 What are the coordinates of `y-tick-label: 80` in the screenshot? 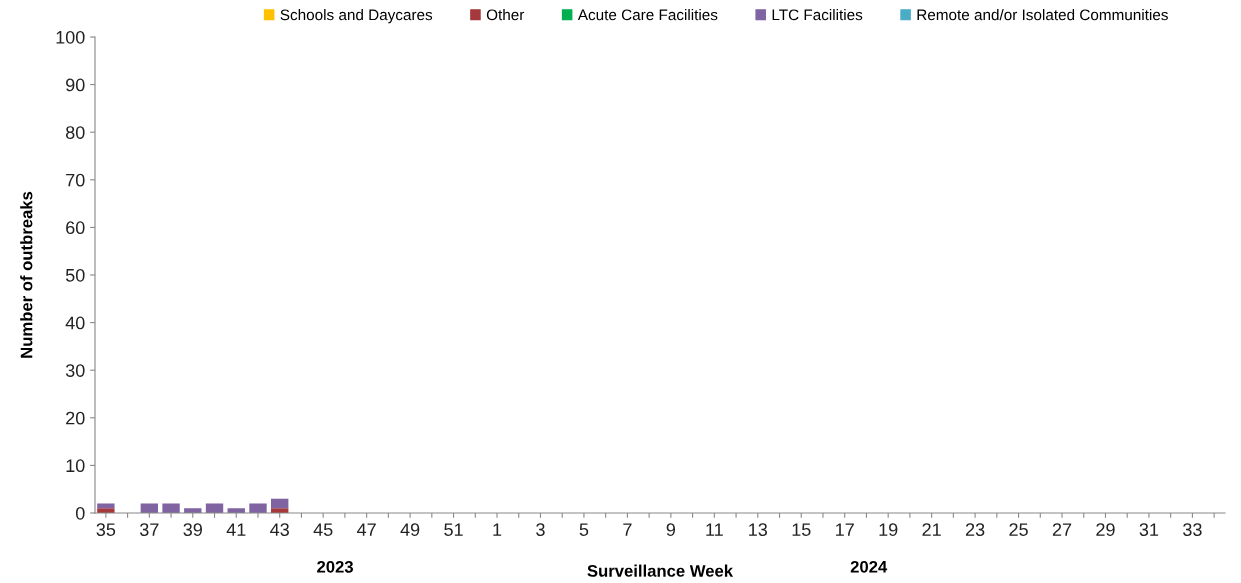 It's located at (75, 132).